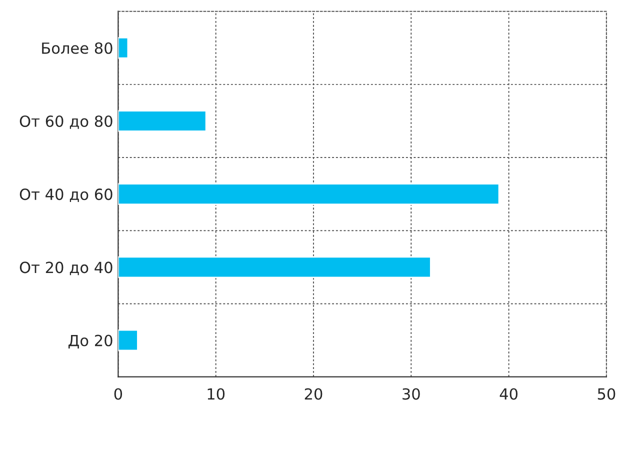 The width and height of the screenshot is (622, 454). Describe the element at coordinates (66, 195) in the screenshot. I see `y-tick-label: От 40 до 60` at that location.